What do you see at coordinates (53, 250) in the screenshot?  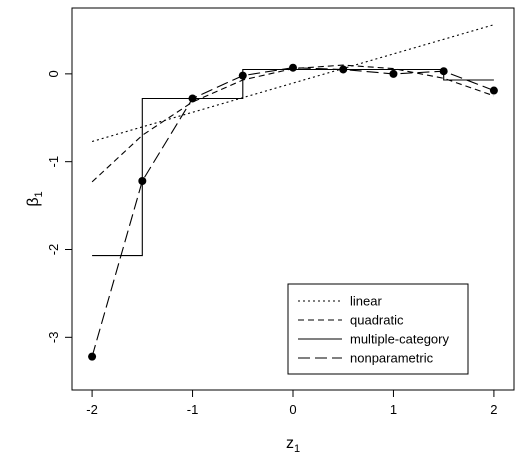 I see `y-tick-label: -2` at bounding box center [53, 250].